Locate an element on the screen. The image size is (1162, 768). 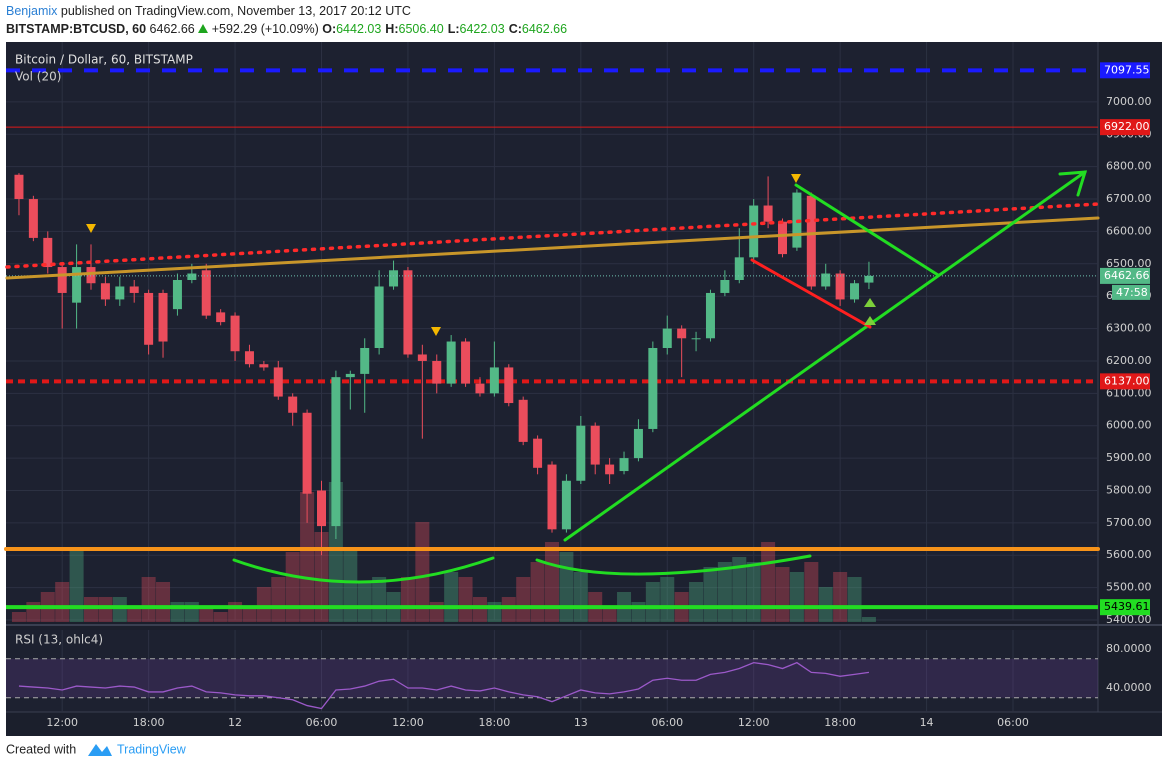
price-label: 6137.00 is located at coordinates (1127, 380).